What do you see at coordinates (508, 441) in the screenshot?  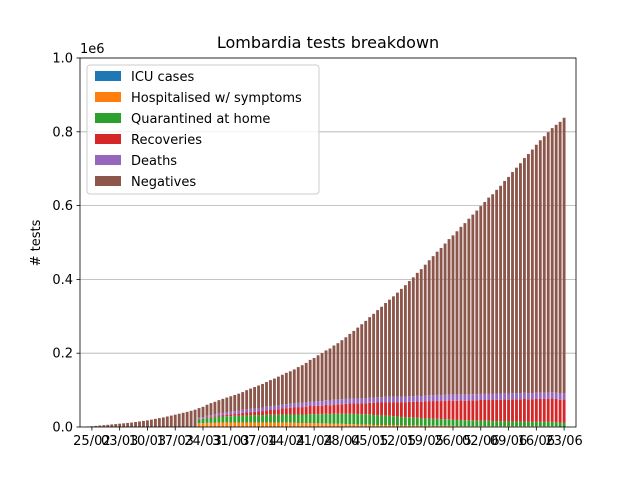 I see `x-tick-label: 09/06` at bounding box center [508, 441].